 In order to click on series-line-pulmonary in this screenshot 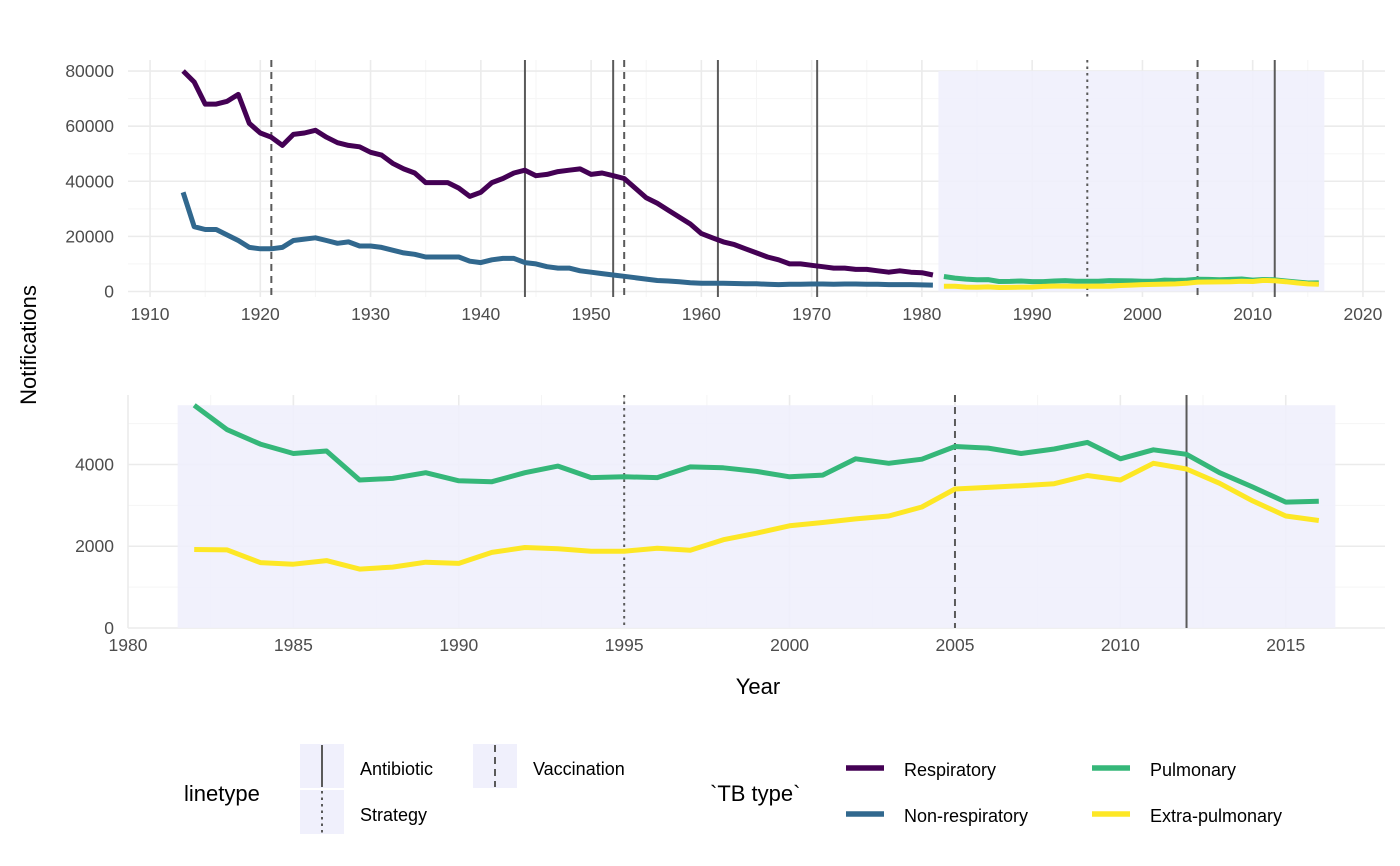, I will do `click(755, 454)`.